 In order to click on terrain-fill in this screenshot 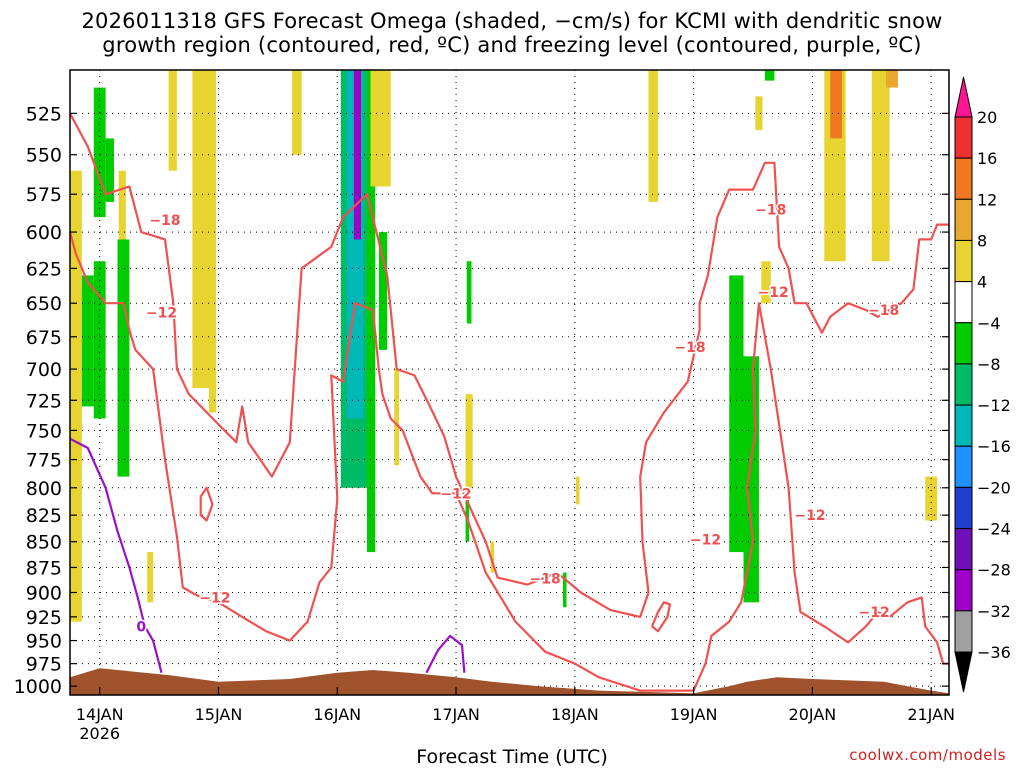, I will do `click(509, 681)`.